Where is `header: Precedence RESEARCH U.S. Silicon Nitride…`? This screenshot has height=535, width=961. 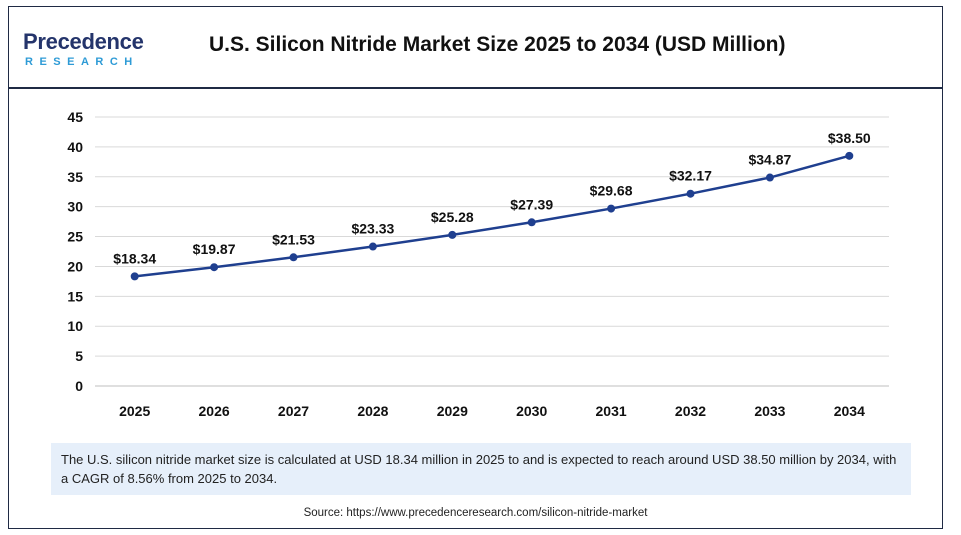 header: Precedence RESEARCH U.S. Silicon Nitride… is located at coordinates (475, 48).